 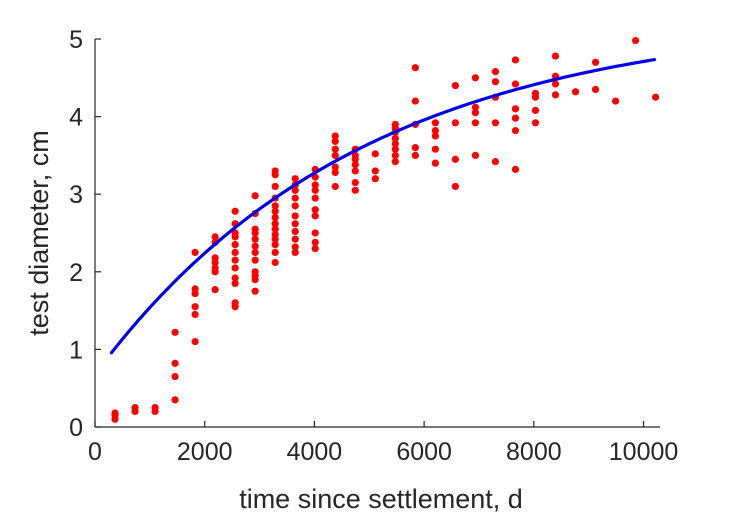 I want to click on x-tick-label: 0, so click(x=95, y=452).